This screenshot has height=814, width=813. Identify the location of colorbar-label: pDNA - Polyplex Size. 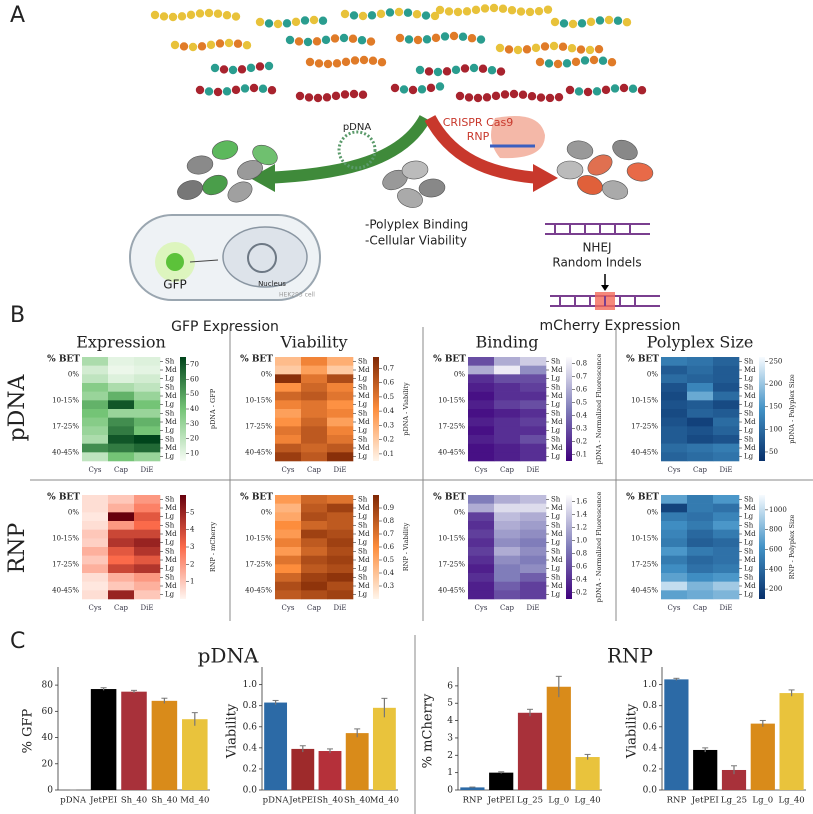
(792, 409).